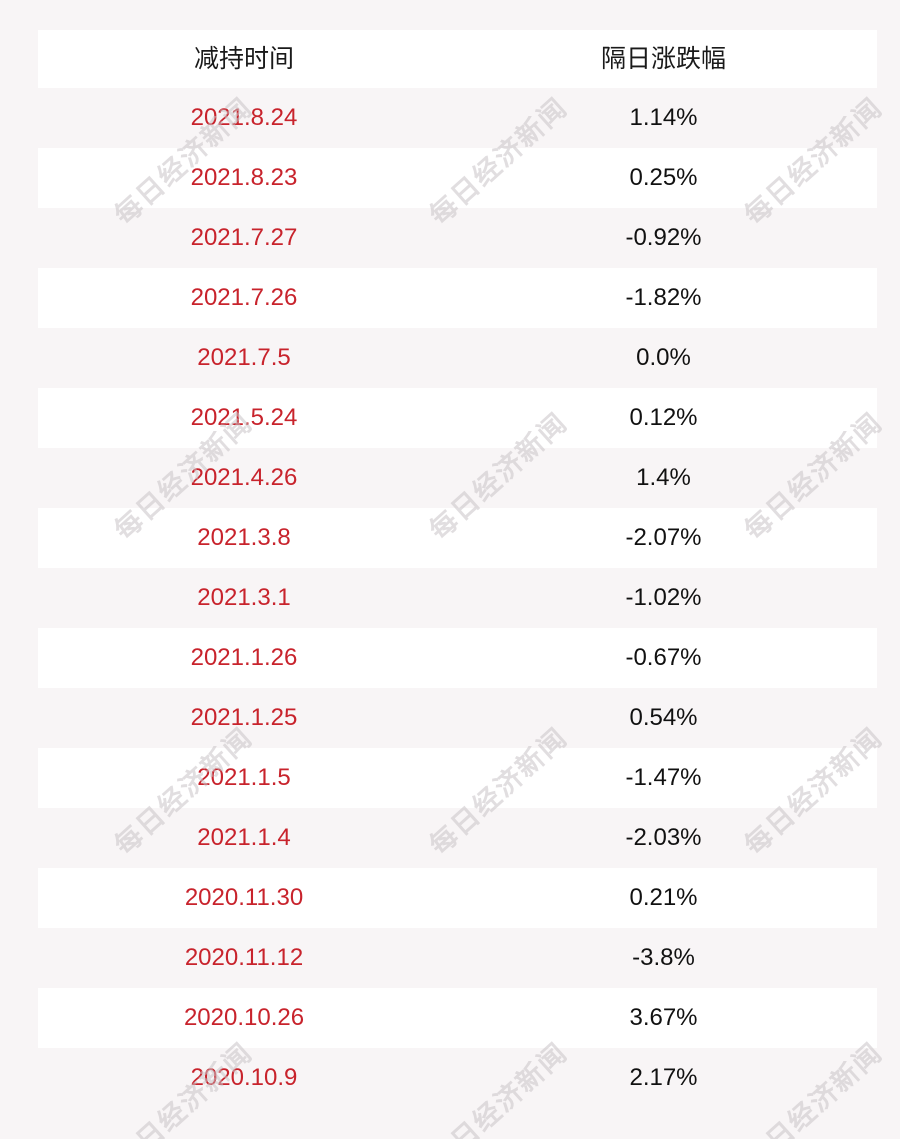 This screenshot has height=1139, width=900. I want to click on next-day-change-cell: 0.54%, so click(663, 717).